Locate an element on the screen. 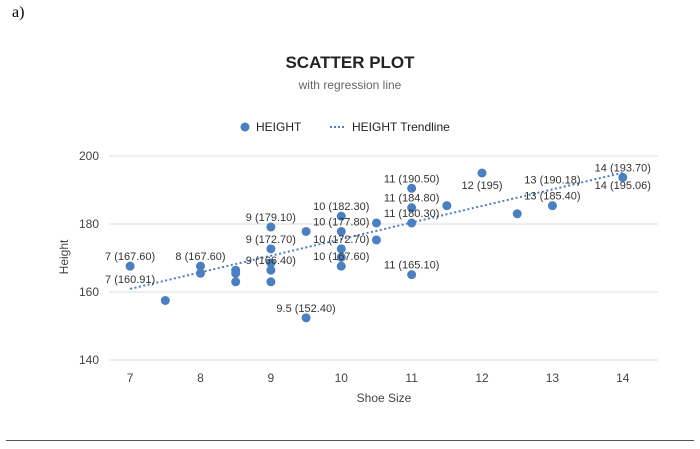 Image resolution: width=700 pixels, height=449 pixels. bottom-divider is located at coordinates (350, 440).